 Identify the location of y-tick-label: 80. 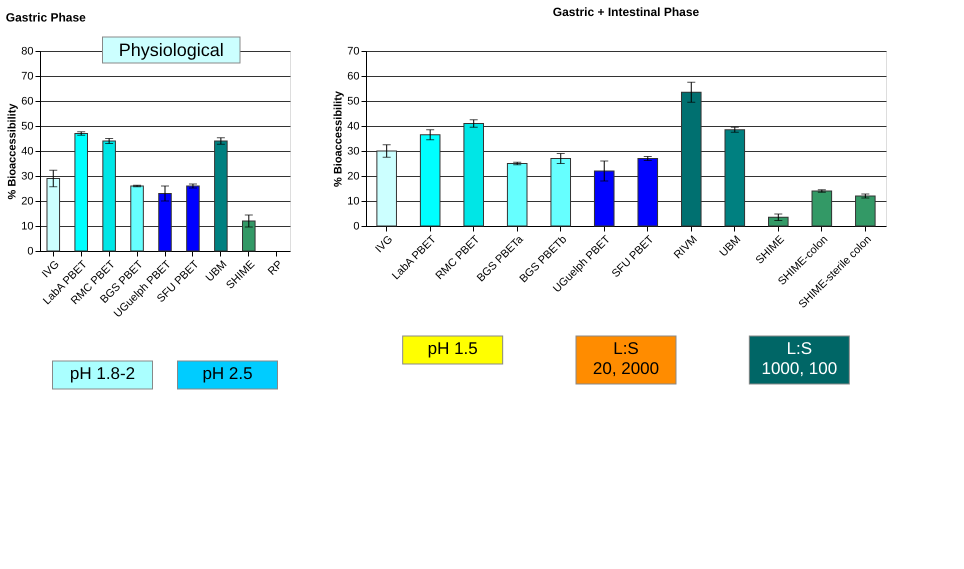
(27, 52).